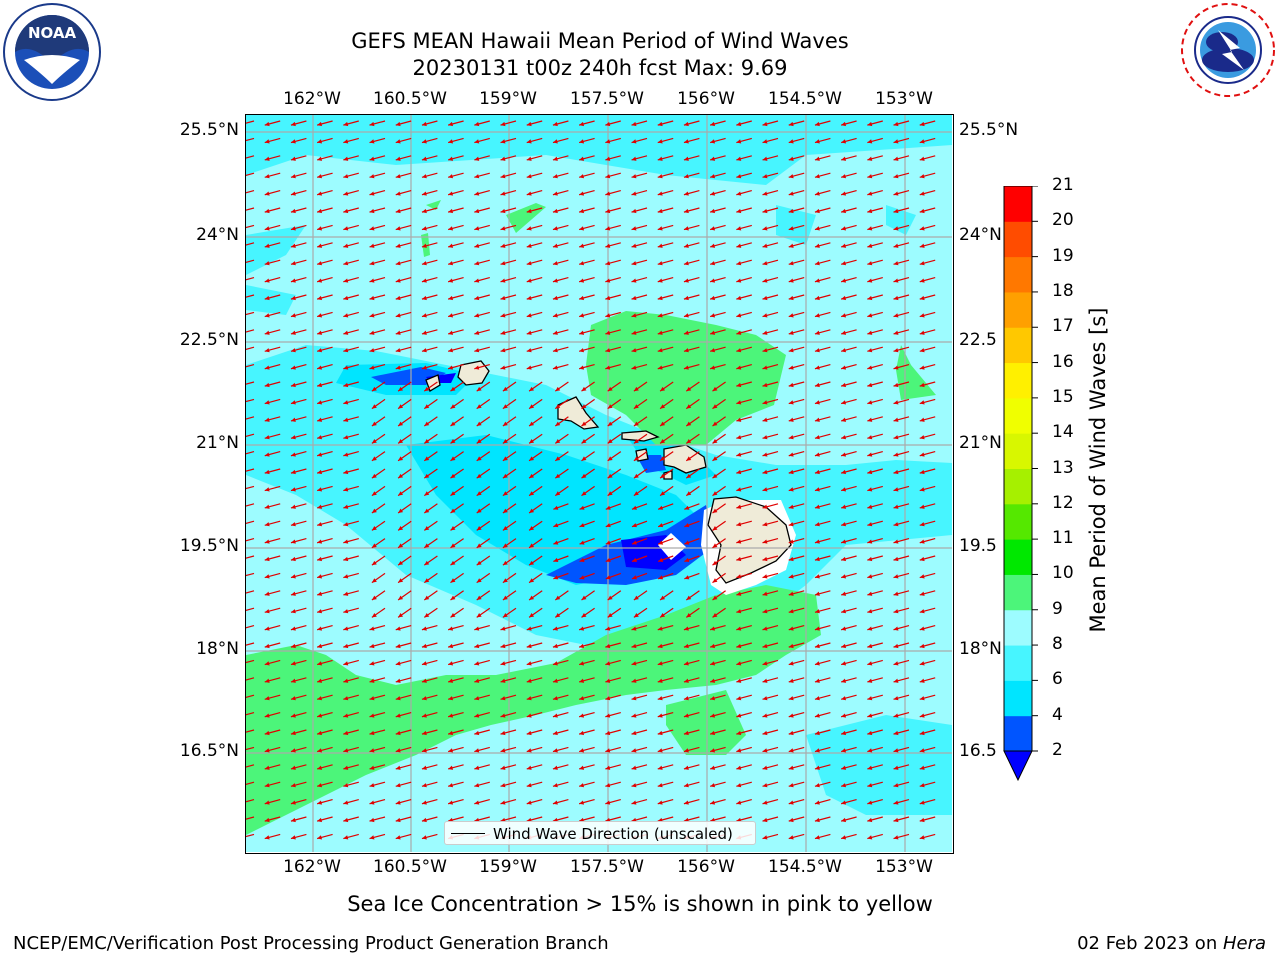  Describe the element at coordinates (508, 867) in the screenshot. I see `lon-tick-bottom: 159°W` at that location.